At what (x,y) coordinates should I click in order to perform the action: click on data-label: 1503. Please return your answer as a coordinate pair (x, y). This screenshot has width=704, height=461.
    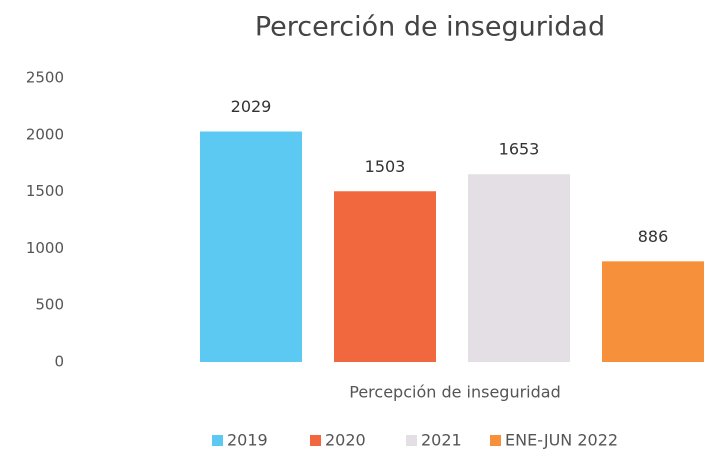
    Looking at the image, I should click on (385, 166).